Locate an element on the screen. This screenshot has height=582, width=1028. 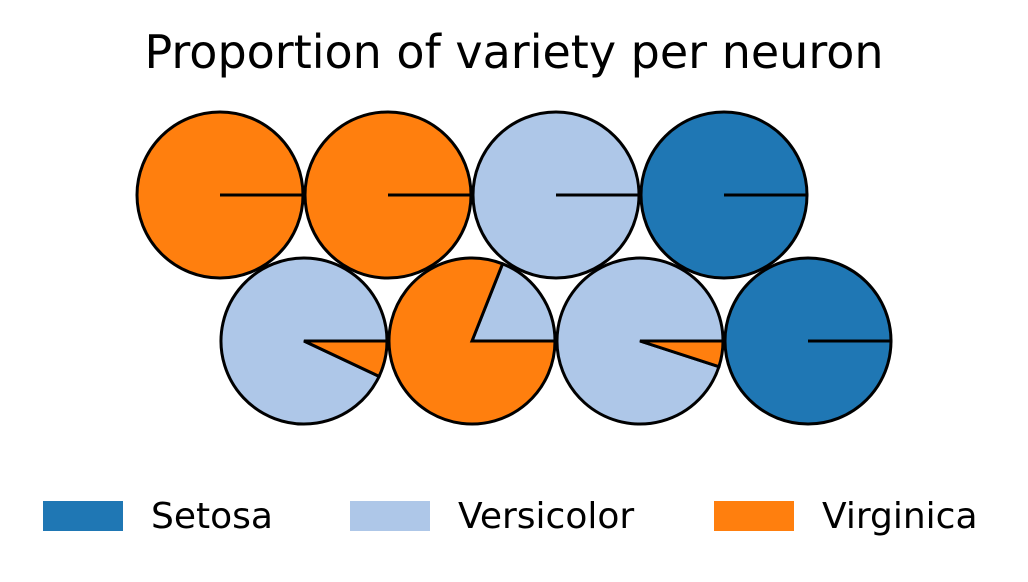
legend-label-virginica: Virginica is located at coordinates (900, 516).